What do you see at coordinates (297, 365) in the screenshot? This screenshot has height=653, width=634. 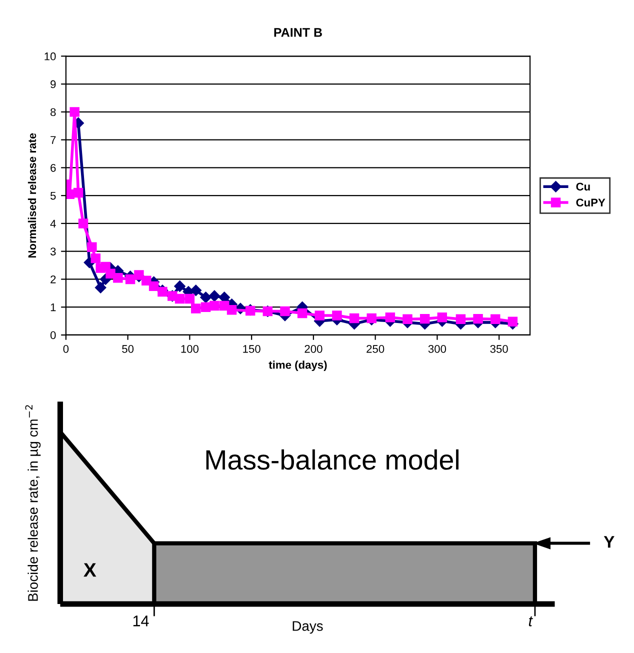 I see `x-axis-title: time (days)` at bounding box center [297, 365].